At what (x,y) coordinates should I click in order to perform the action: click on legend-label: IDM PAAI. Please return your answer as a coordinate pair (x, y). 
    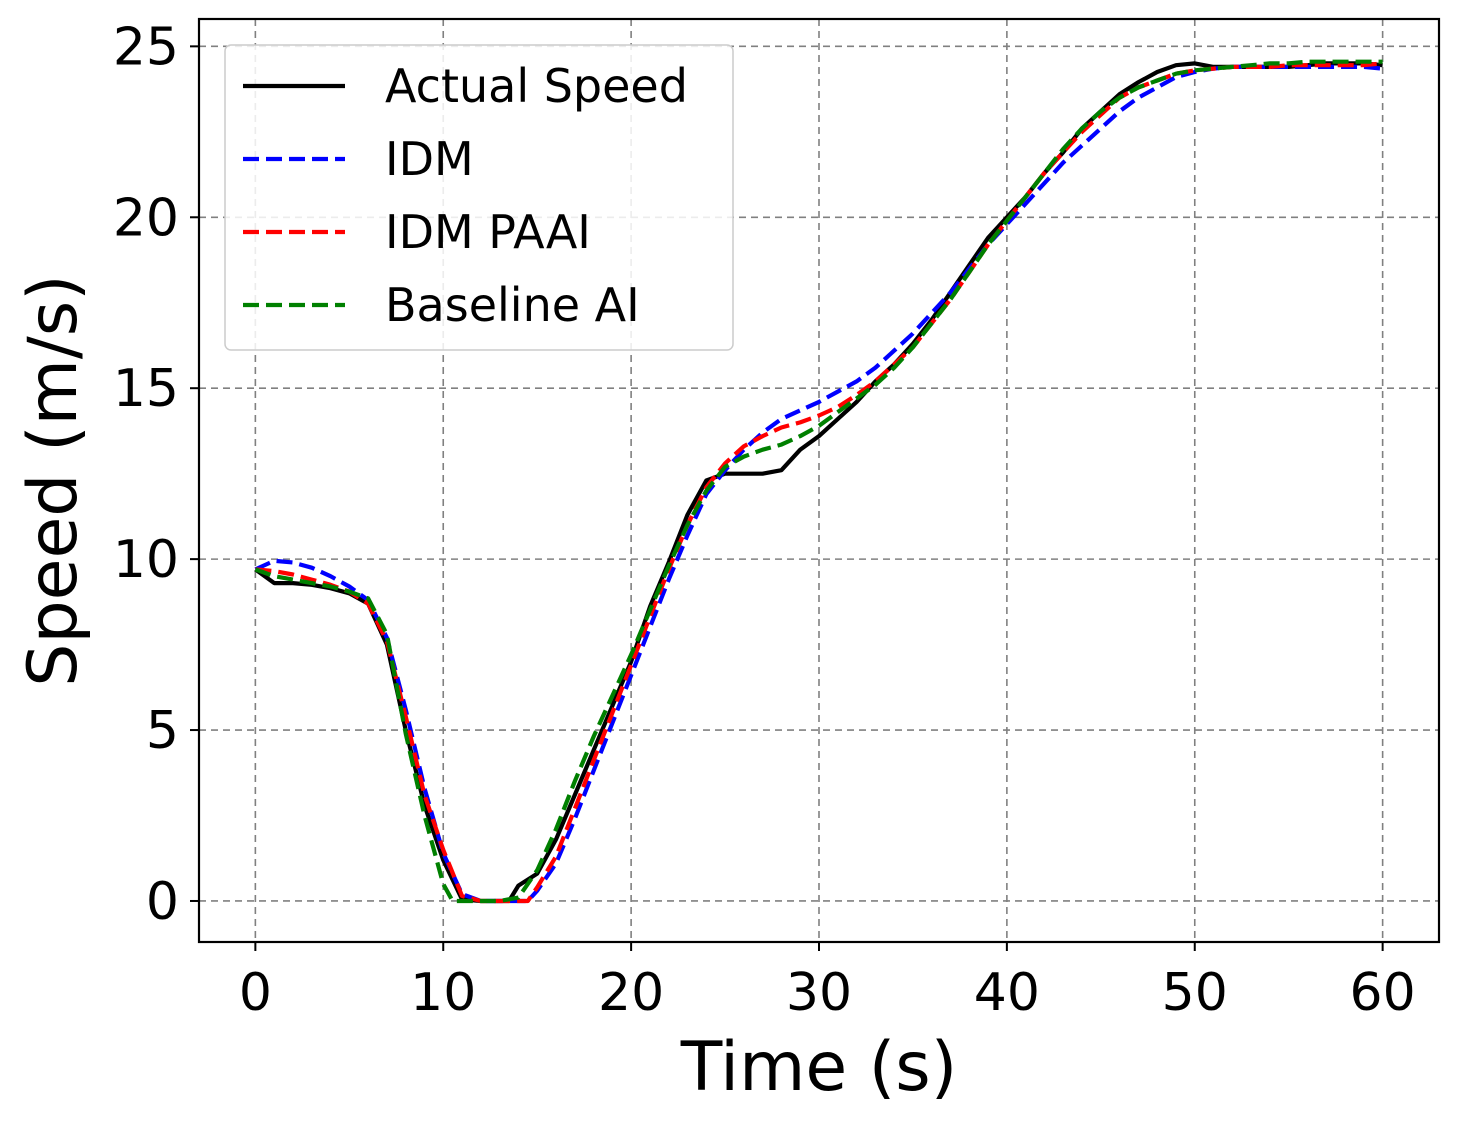
    Looking at the image, I should click on (488, 232).